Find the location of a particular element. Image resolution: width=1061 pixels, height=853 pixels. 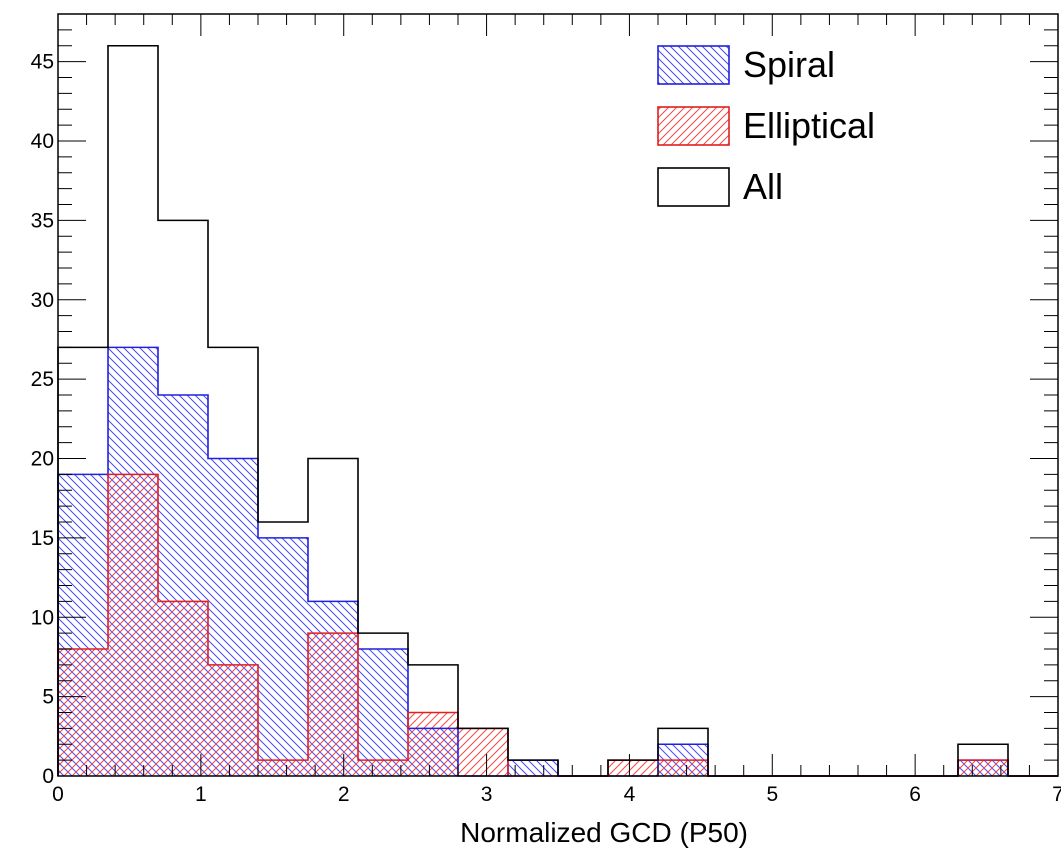

x-tick-label: 2 is located at coordinates (344, 794).